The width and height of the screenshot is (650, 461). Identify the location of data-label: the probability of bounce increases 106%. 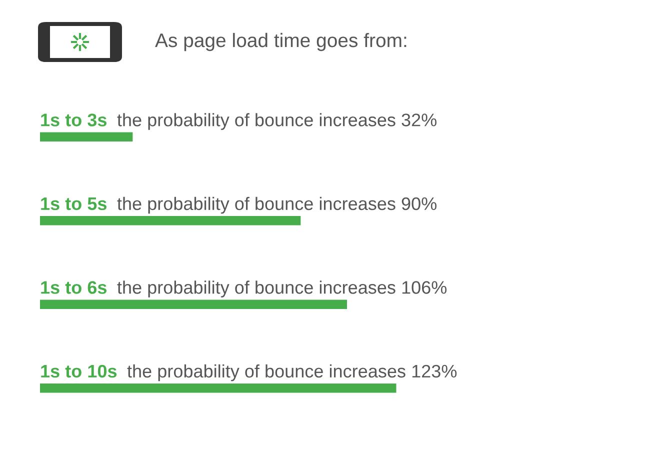
(282, 289).